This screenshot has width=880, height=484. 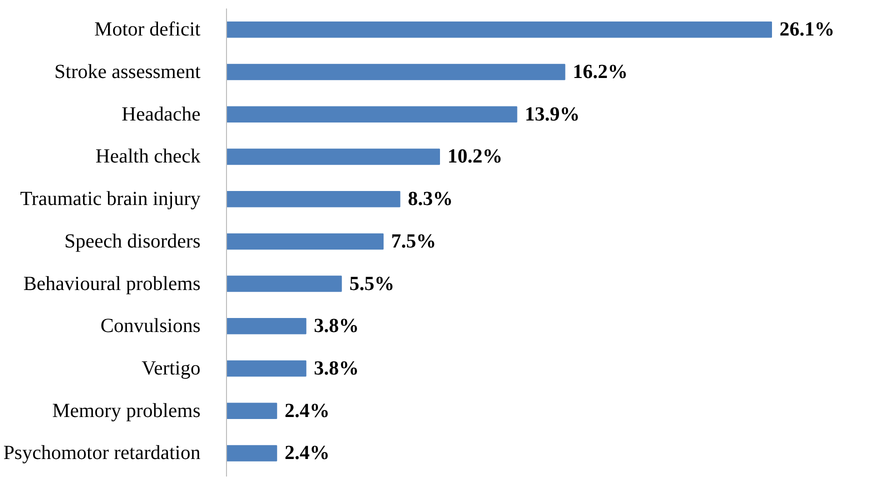 I want to click on y-tick-label: Health check, so click(x=148, y=157).